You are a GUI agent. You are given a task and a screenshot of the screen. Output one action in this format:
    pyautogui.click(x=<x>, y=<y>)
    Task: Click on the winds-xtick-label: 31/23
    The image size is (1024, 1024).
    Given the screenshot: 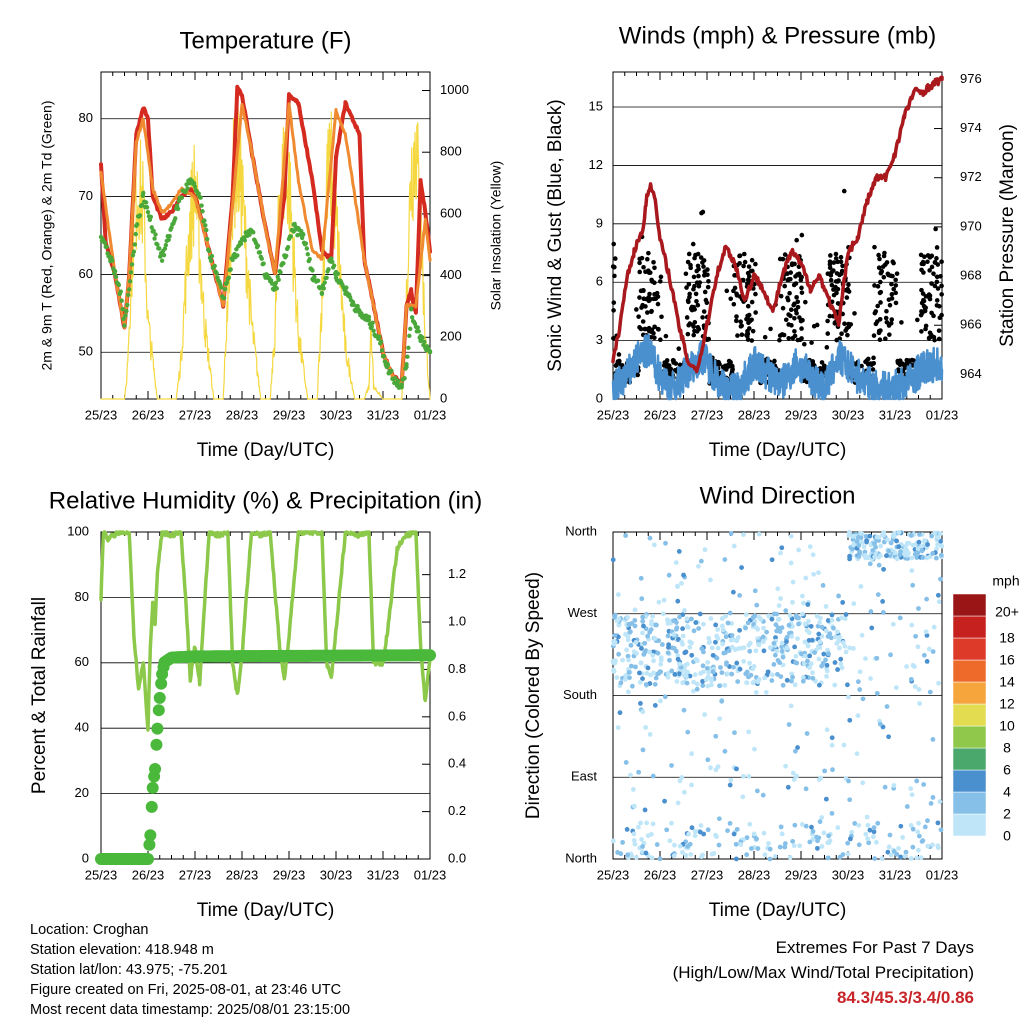 What is the action you would take?
    pyautogui.click(x=895, y=414)
    